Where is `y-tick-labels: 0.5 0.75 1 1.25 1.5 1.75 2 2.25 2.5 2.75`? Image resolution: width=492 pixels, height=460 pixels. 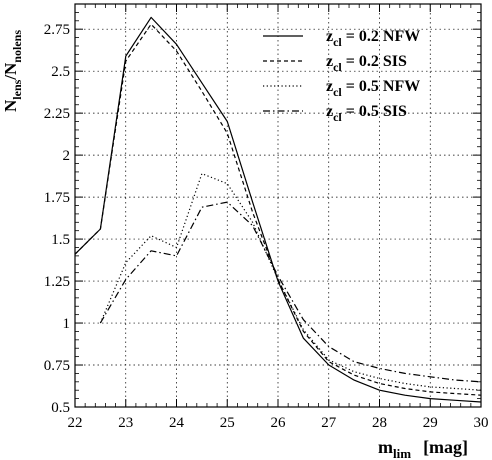
y-tick-labels: 0.5 0.75 1 1.25 1.5 1.75 2 2.25 2.5 2.75 is located at coordinates (57, 219).